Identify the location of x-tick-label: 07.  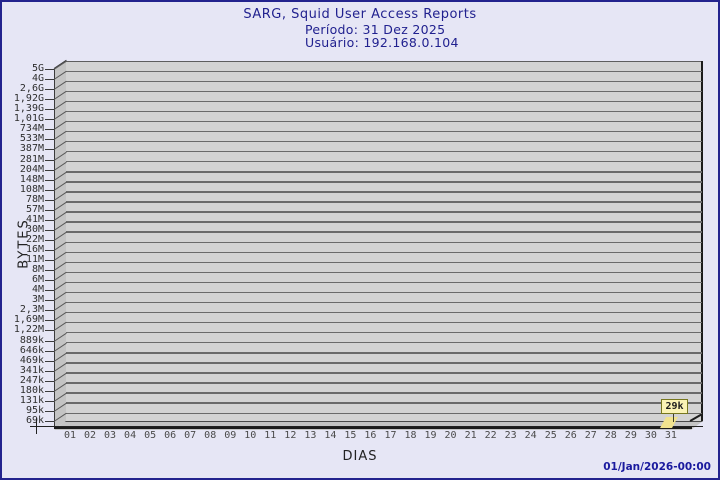
(190, 435).